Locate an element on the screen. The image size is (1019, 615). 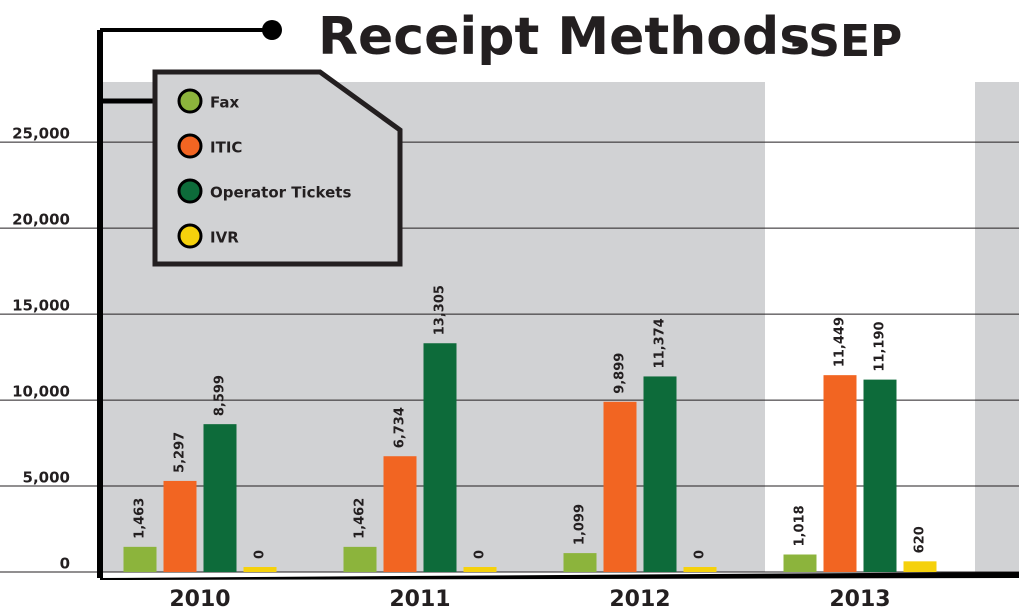
value-label: 8,599 is located at coordinates (220, 395).